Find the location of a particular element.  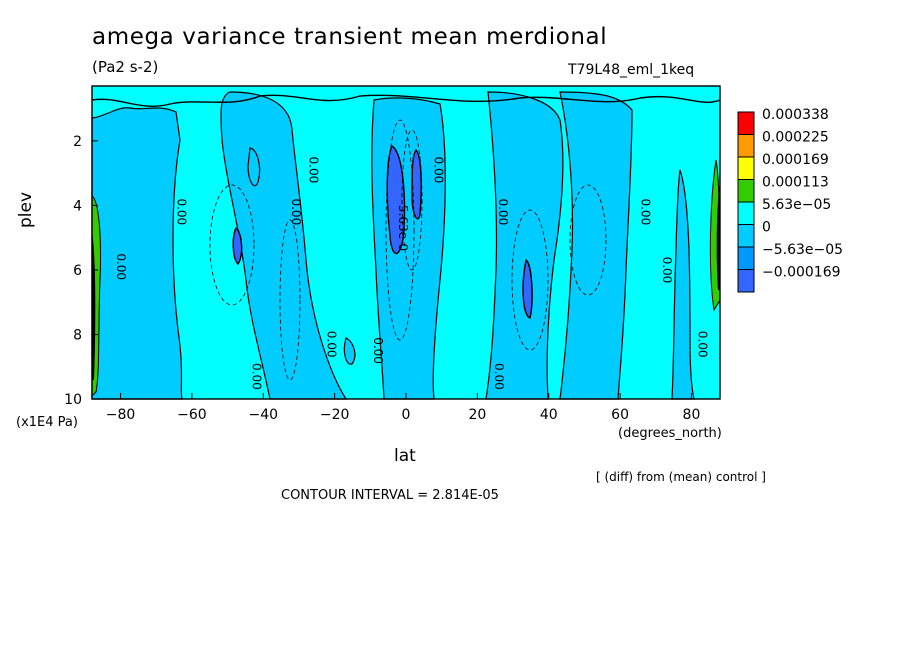

x-axis-units: (degrees_north) is located at coordinates (670, 433).